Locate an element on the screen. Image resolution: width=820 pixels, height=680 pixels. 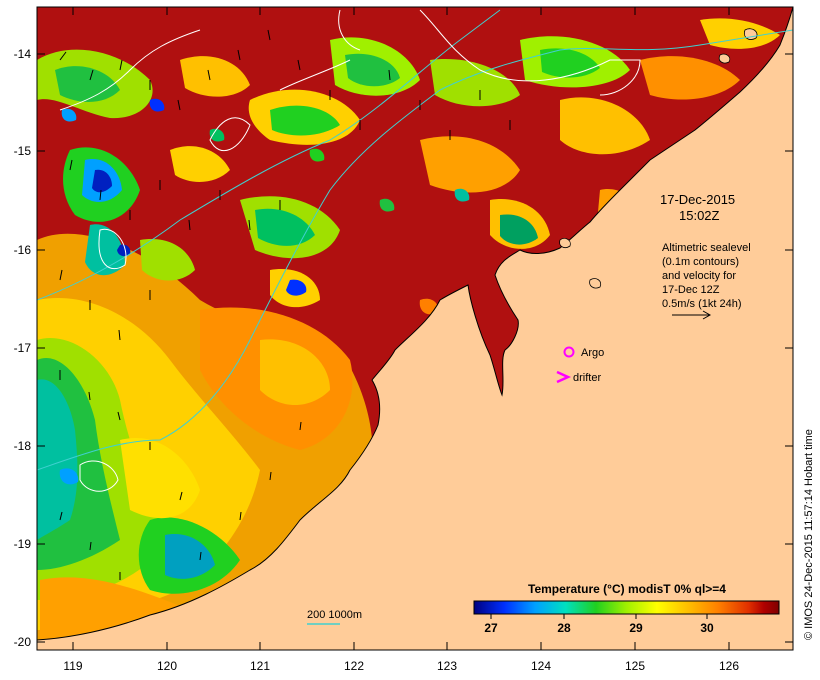
lat-tick-label: -14 is located at coordinates (23, 54).